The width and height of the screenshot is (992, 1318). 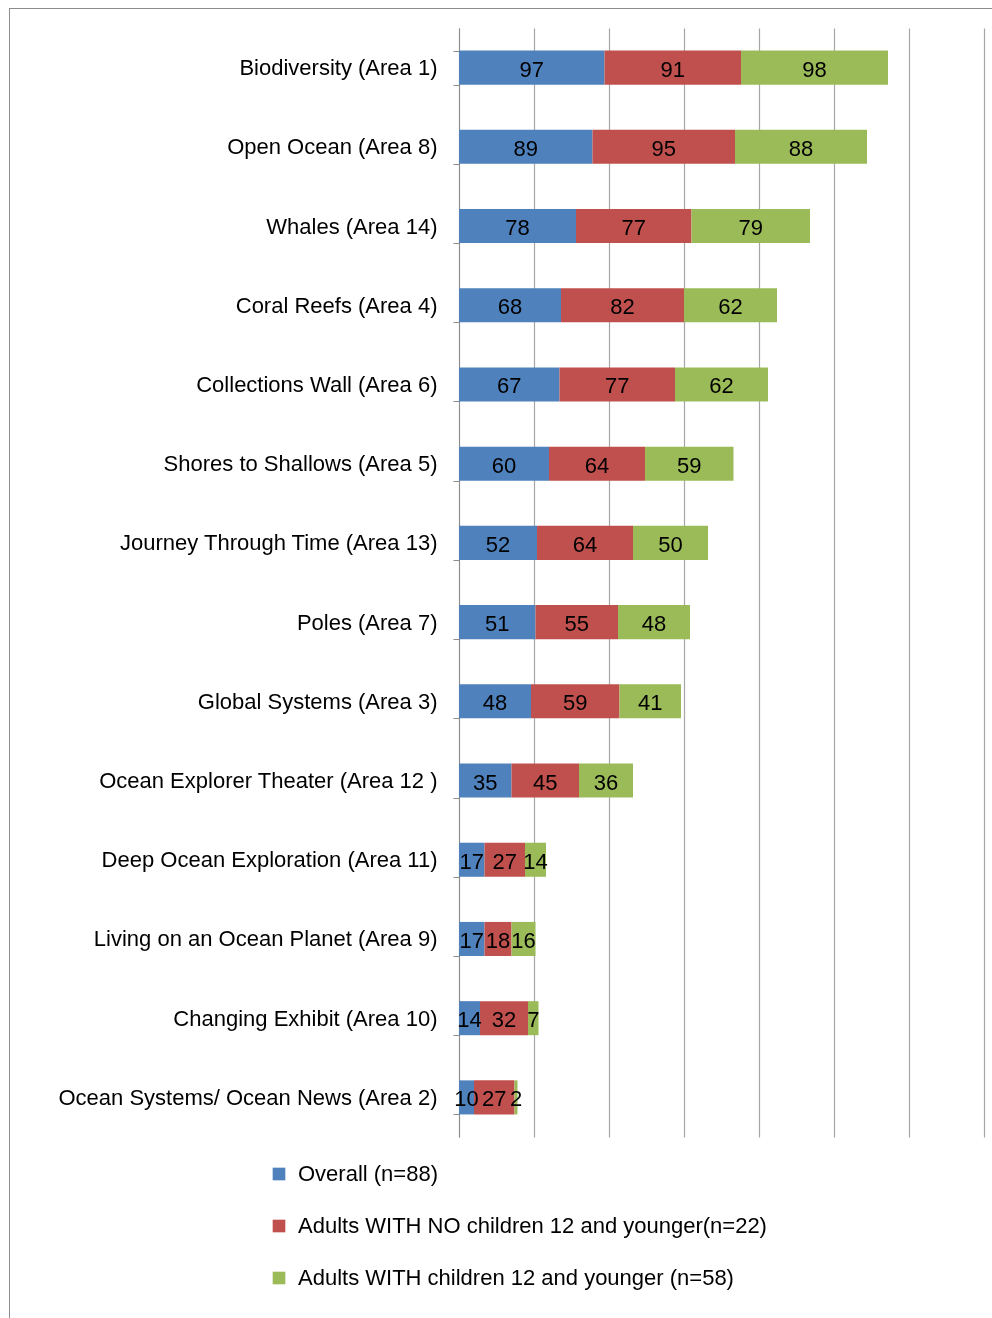 What do you see at coordinates (336, 305) in the screenshot?
I see `y-tick-label: Coral Reefs (Area 4)` at bounding box center [336, 305].